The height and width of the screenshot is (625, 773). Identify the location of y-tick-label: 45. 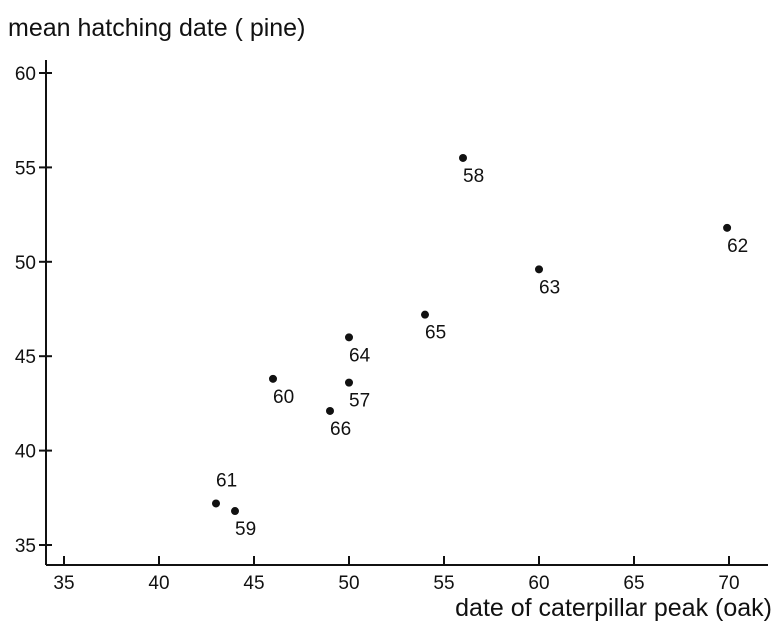
(25, 357).